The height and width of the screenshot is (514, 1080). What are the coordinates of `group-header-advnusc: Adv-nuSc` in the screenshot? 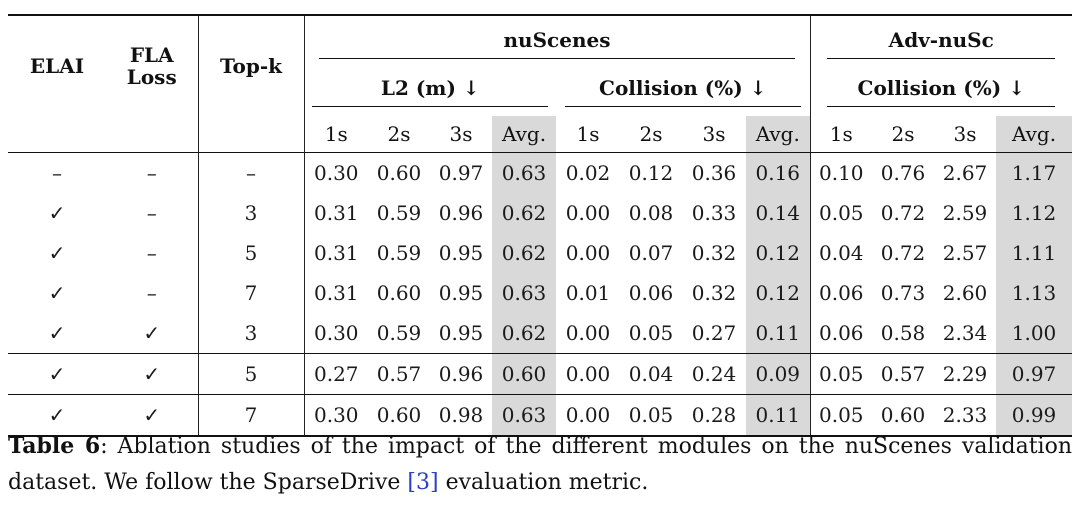 It's located at (940, 40).